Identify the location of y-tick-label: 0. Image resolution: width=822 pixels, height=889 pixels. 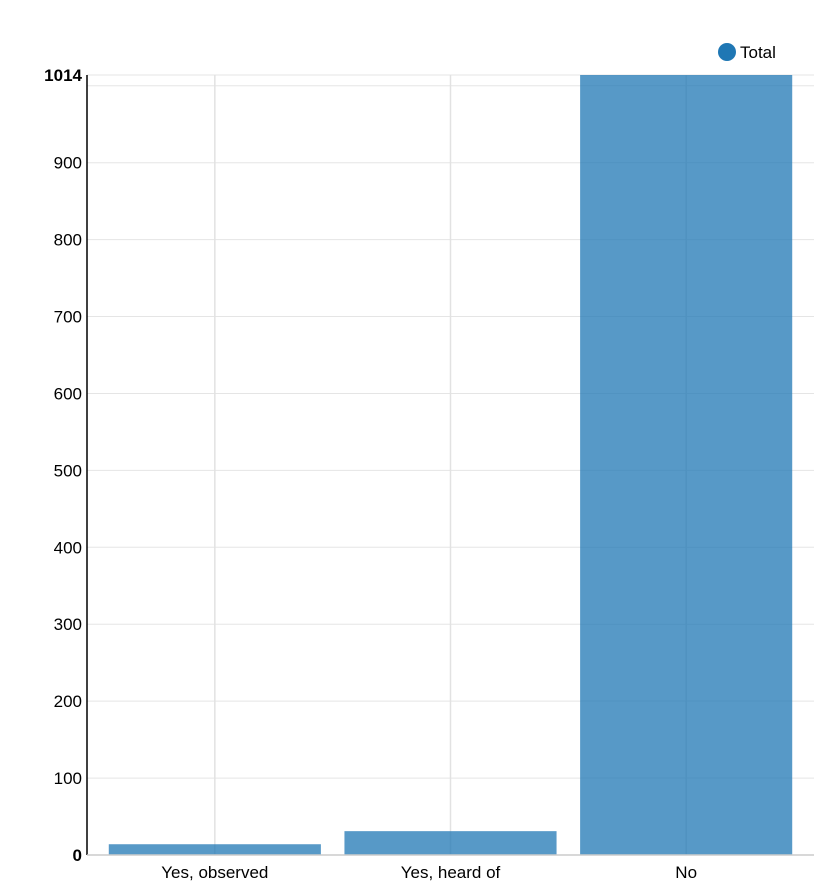
(77, 855).